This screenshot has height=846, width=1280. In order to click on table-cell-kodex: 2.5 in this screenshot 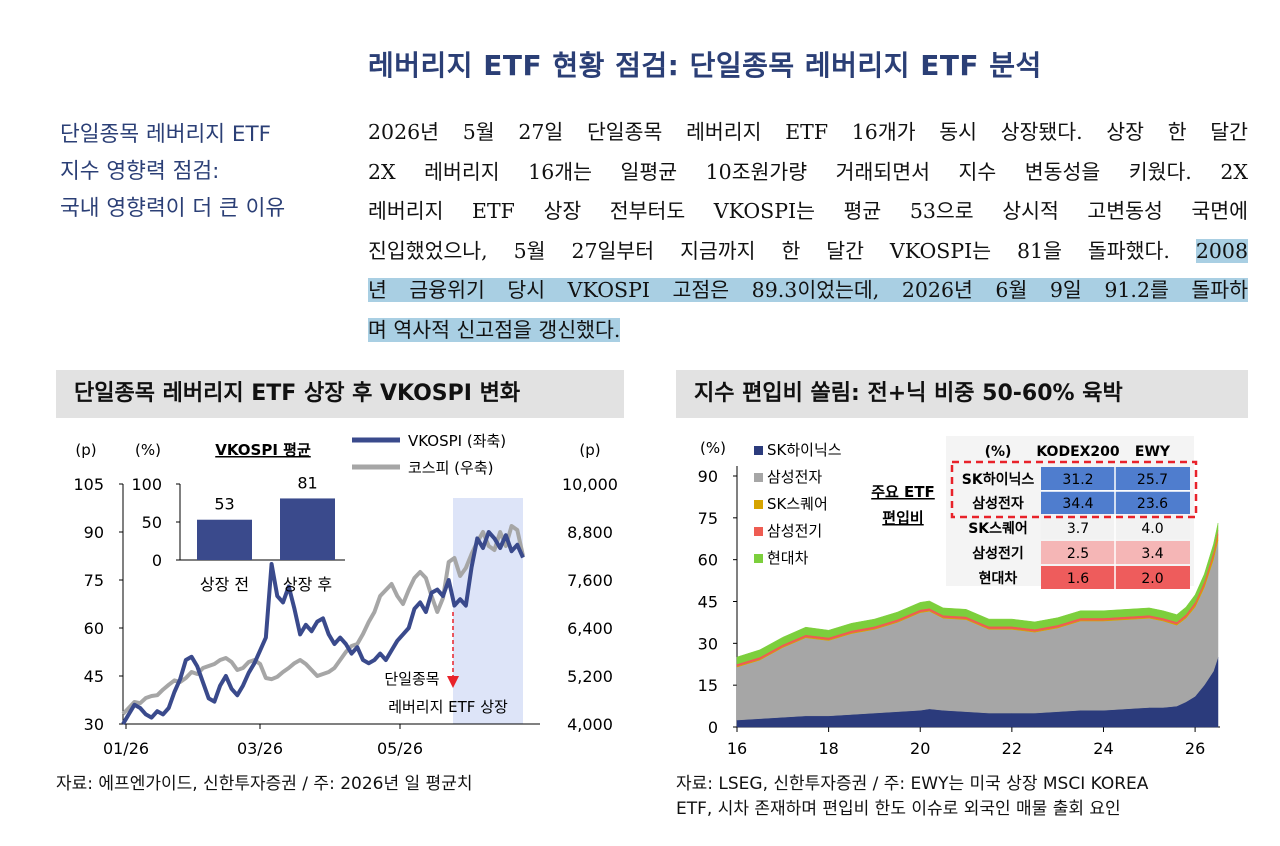, I will do `click(1078, 554)`.